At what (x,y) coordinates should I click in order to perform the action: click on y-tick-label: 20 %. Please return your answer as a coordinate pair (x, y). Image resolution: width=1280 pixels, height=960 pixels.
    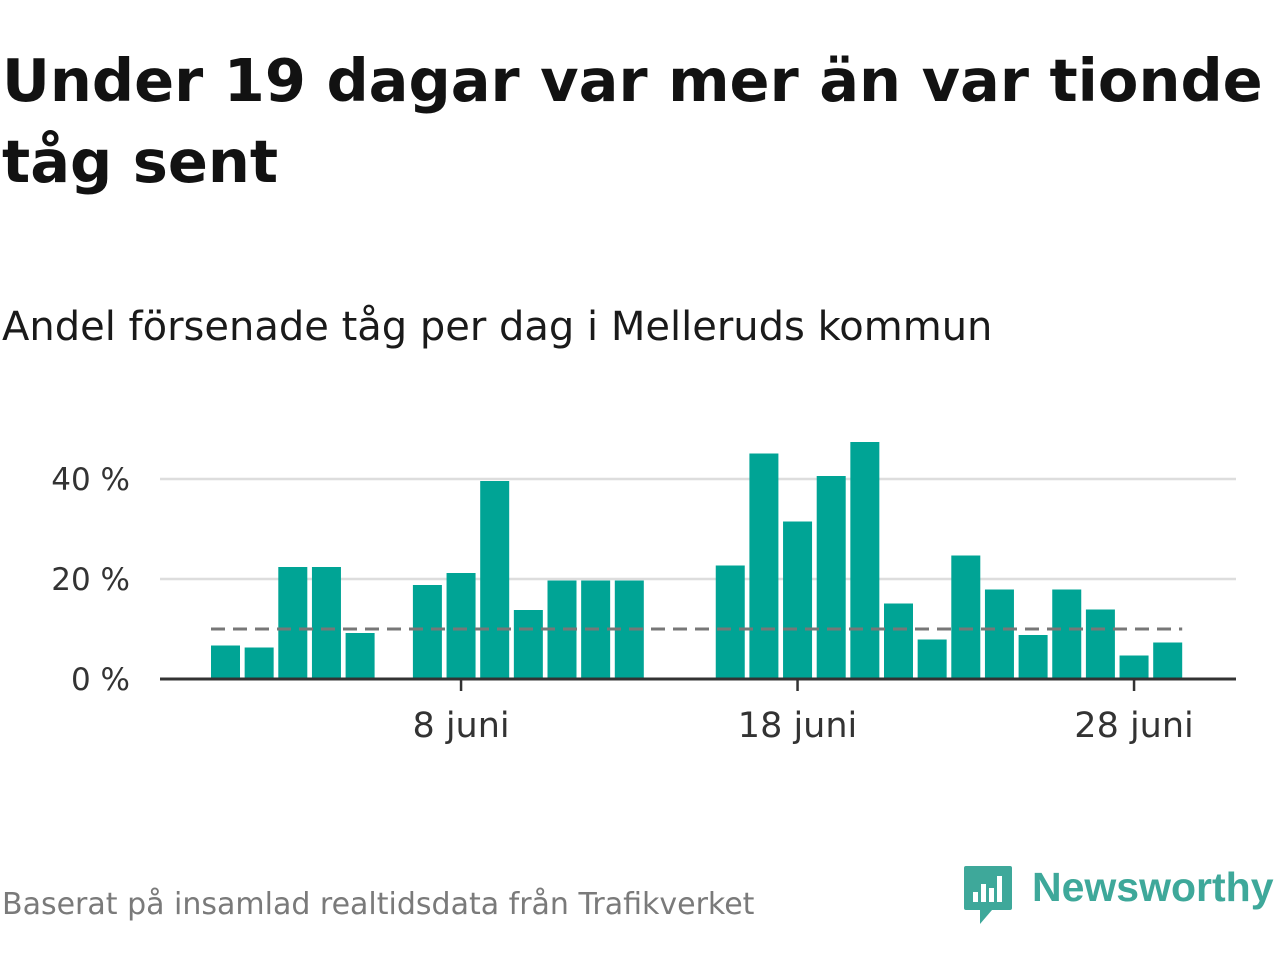
    Looking at the image, I should click on (90, 580).